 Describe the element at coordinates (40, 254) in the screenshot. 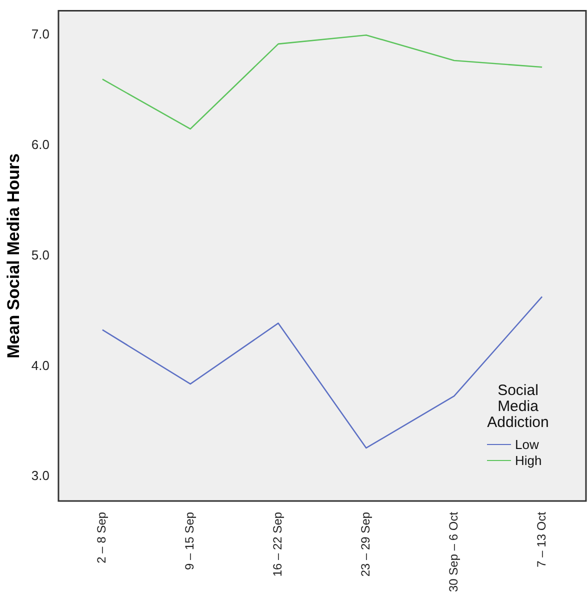

I see `y-tick-label: 5.0` at that location.